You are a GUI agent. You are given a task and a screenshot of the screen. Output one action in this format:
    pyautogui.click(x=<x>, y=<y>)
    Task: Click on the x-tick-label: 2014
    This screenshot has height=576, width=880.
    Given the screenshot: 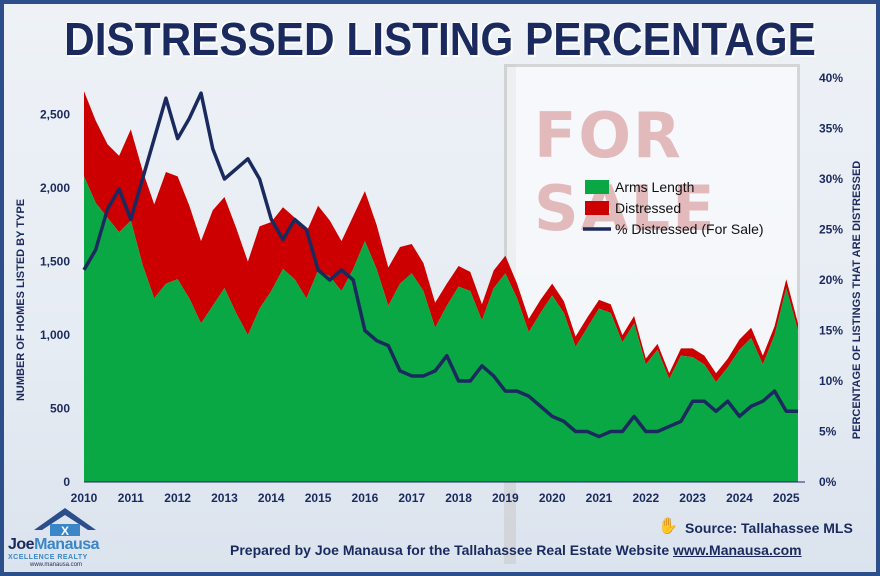 What is the action you would take?
    pyautogui.click(x=271, y=498)
    